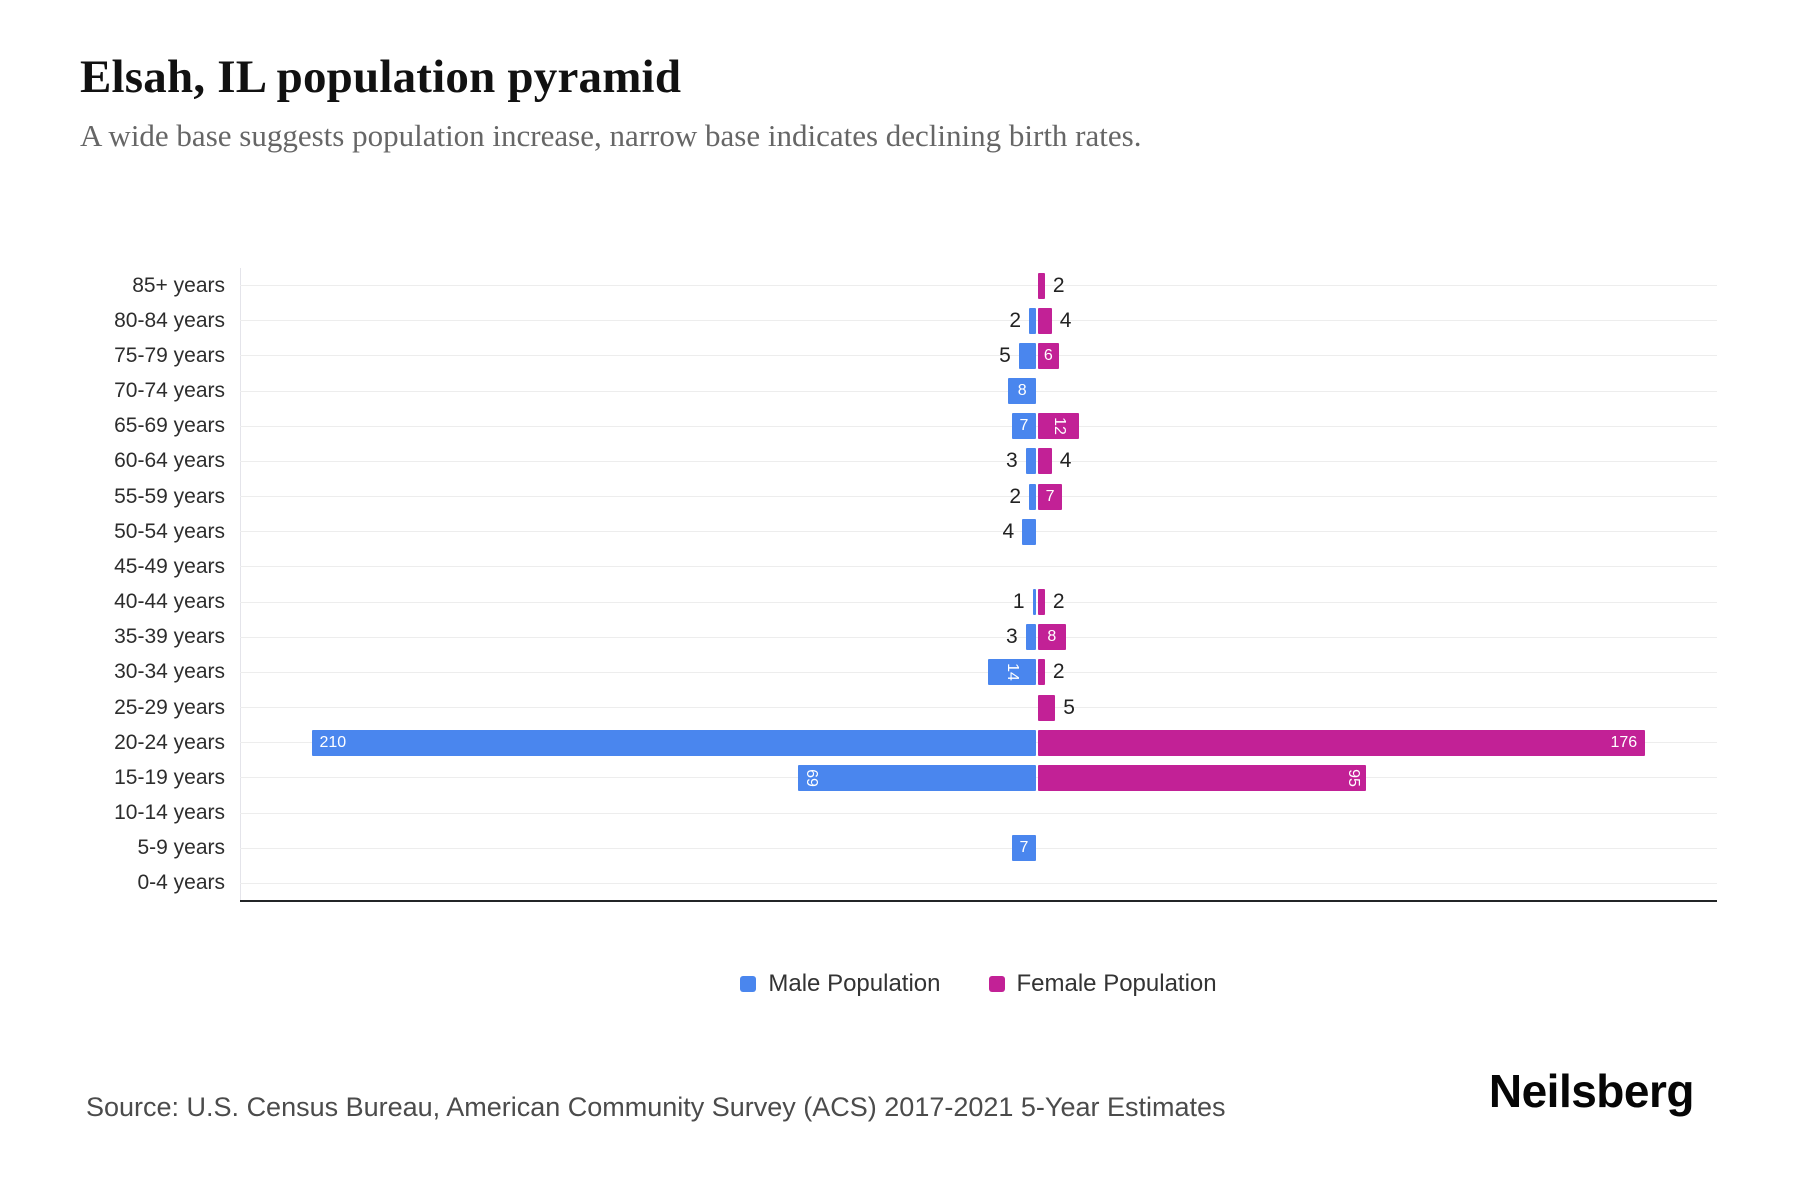 The height and width of the screenshot is (1200, 1800). Describe the element at coordinates (996, 984) in the screenshot. I see `female-legend-swatch` at that location.